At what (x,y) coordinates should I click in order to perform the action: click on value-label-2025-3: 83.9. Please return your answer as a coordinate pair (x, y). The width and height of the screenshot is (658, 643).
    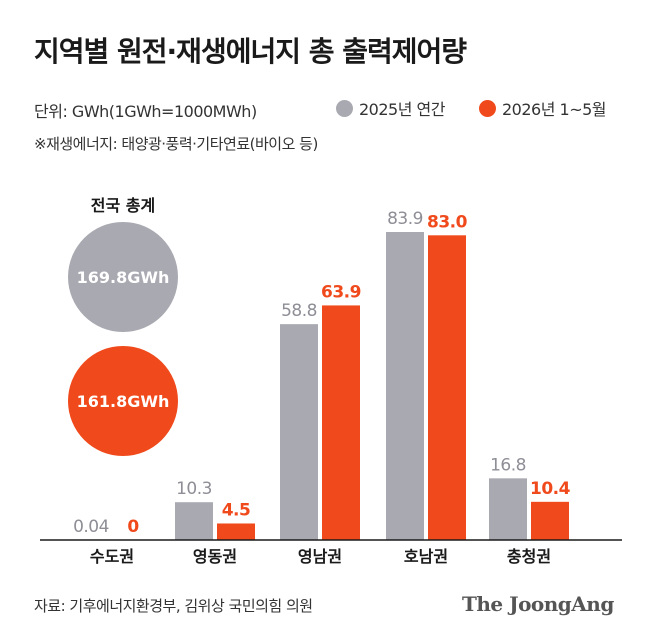
    Looking at the image, I should click on (405, 219).